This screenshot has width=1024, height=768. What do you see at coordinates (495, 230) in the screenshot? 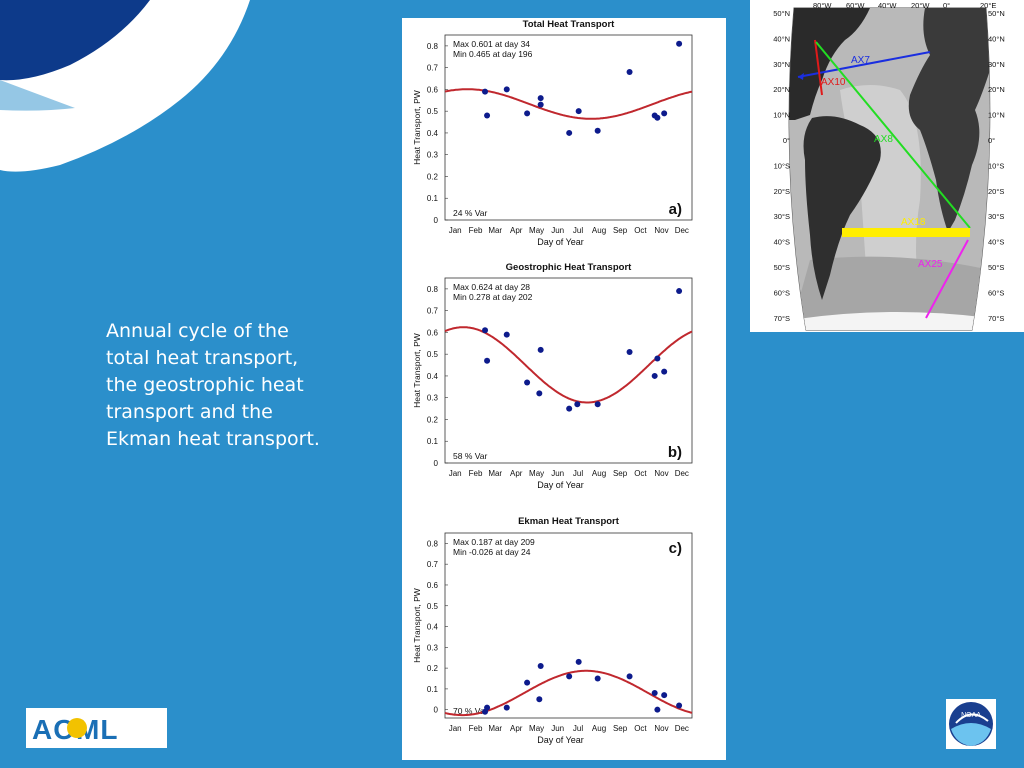
I see `x-tick-label: Mar` at bounding box center [495, 230].